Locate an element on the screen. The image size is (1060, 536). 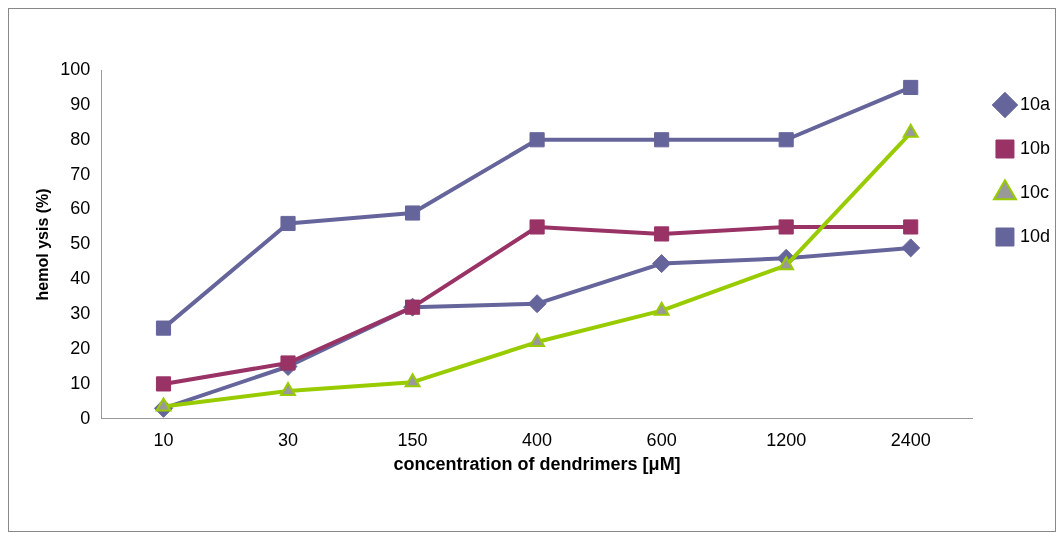
x-tick-label: 1200 is located at coordinates (786, 439).